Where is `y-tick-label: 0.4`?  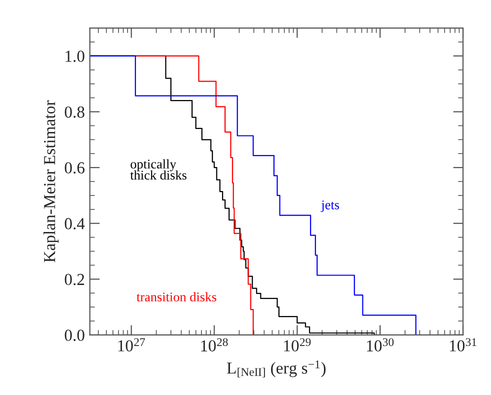 y-tick-label: 0.4 is located at coordinates (74, 224).